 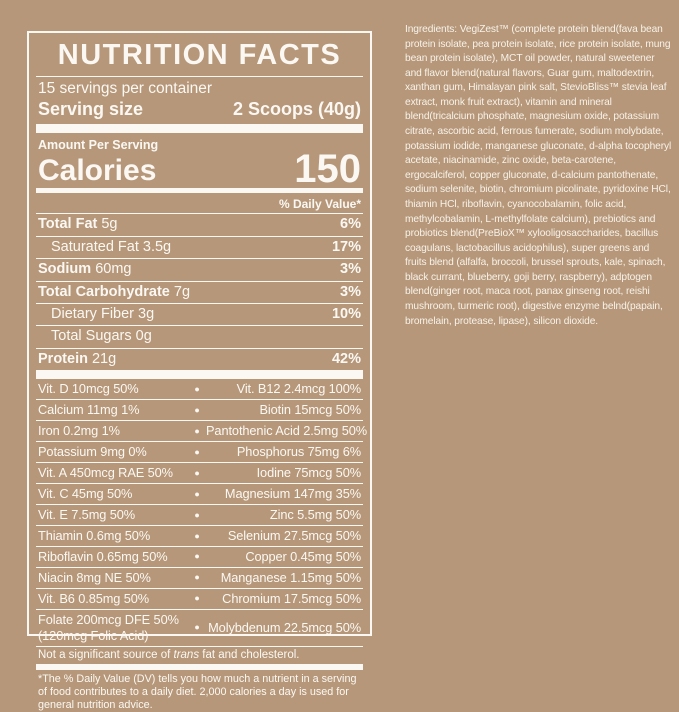 What do you see at coordinates (91, 336) in the screenshot?
I see `nutrient-name: Total Sugars` at bounding box center [91, 336].